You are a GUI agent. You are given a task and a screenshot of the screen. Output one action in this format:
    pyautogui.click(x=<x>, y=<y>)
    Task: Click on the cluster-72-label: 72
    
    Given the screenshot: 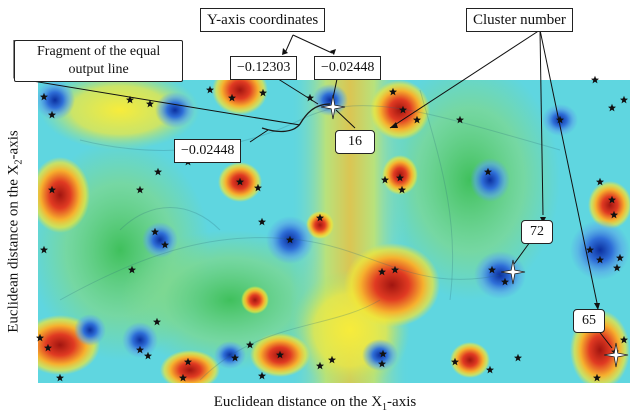 What is the action you would take?
    pyautogui.click(x=537, y=232)
    